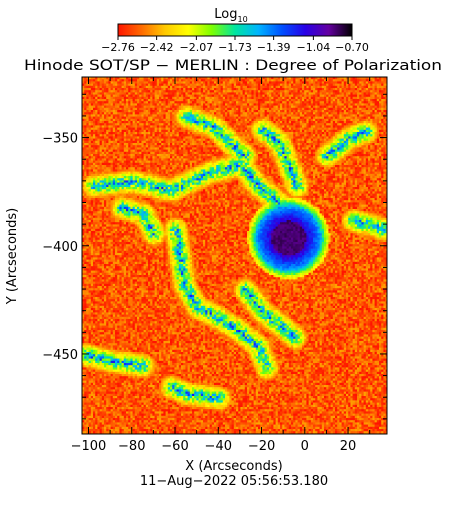  I want to click on colorbar-tick-label: −1.04, so click(314, 47).